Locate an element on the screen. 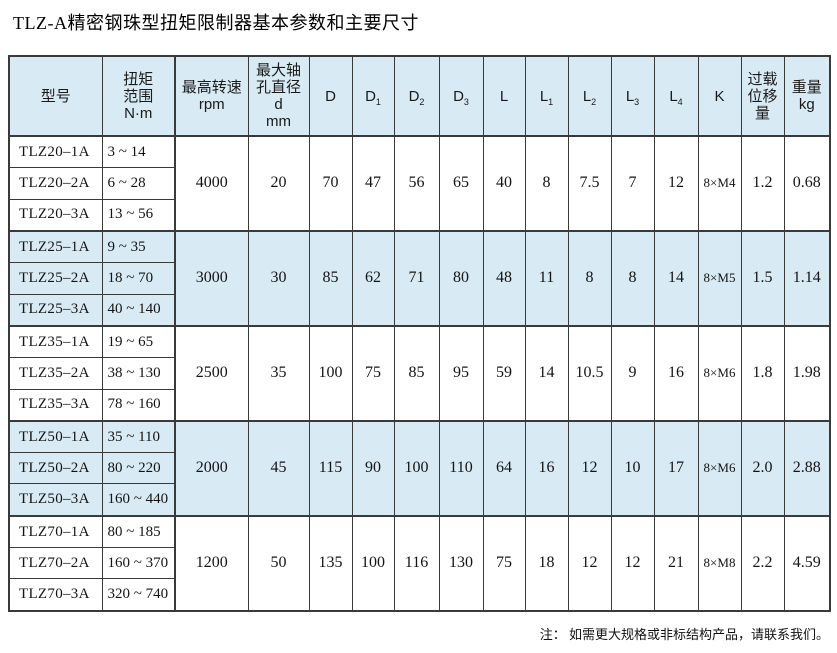 The height and width of the screenshot is (653, 837). cell-D3: 95 is located at coordinates (461, 373).